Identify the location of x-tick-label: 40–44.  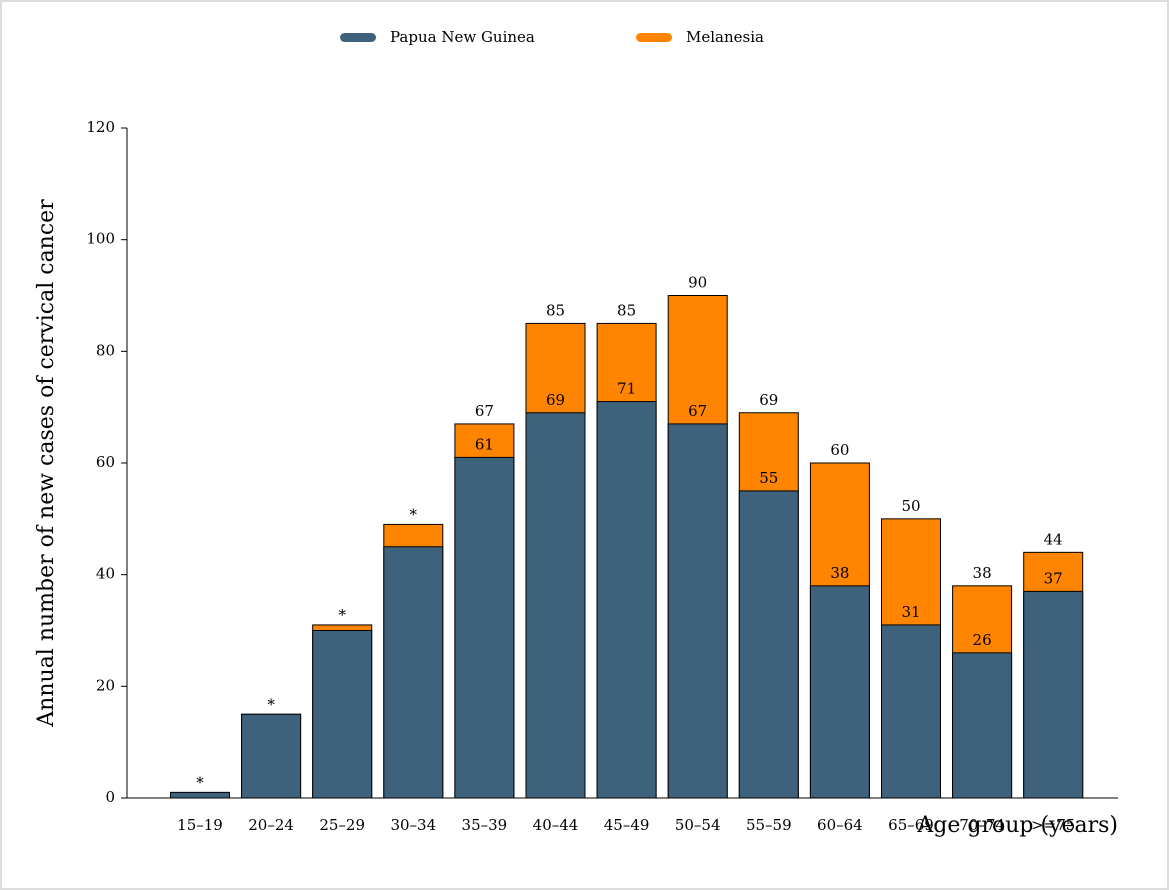
(556, 825).